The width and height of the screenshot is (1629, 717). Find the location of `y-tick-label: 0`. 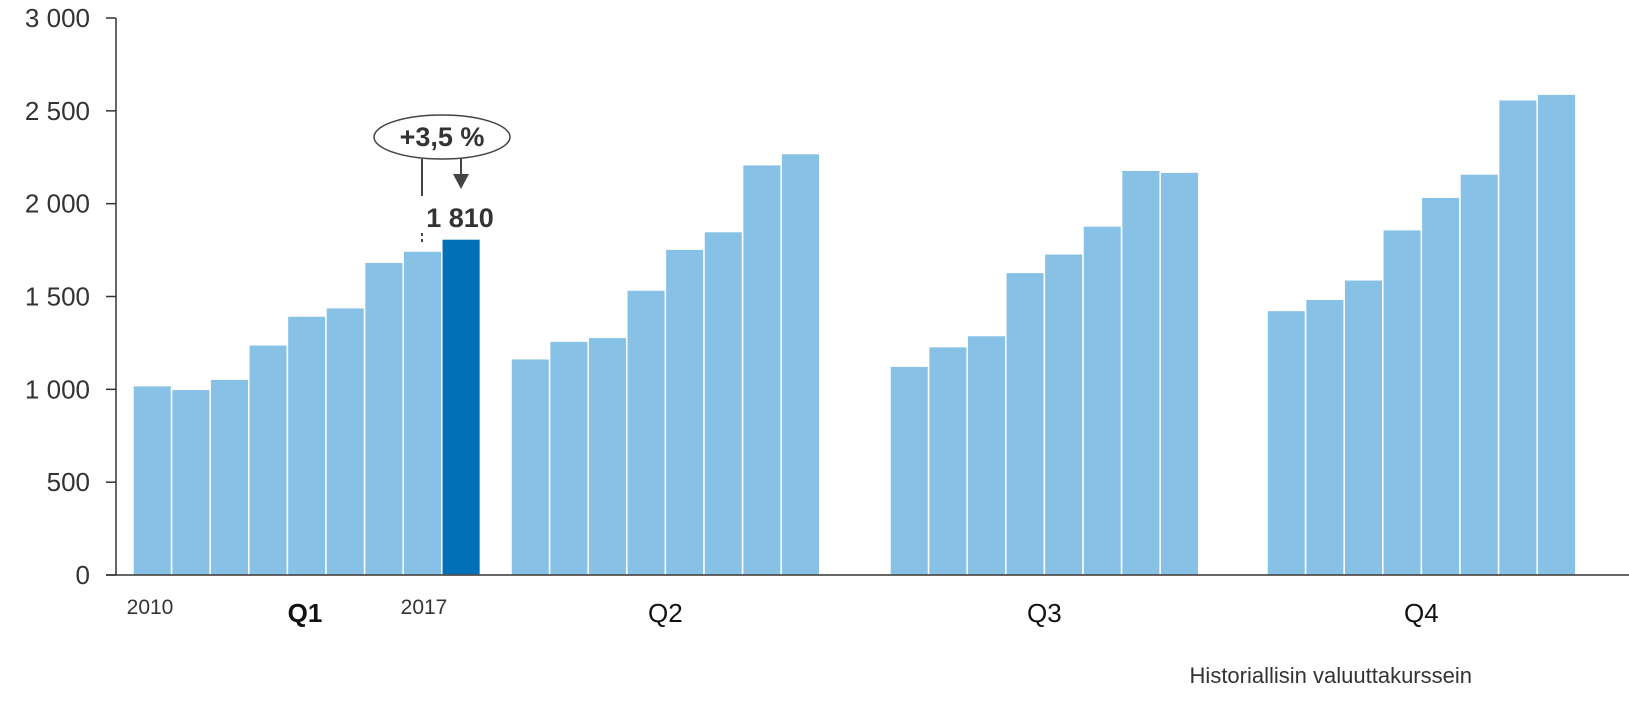

y-tick-label: 0 is located at coordinates (83, 575).